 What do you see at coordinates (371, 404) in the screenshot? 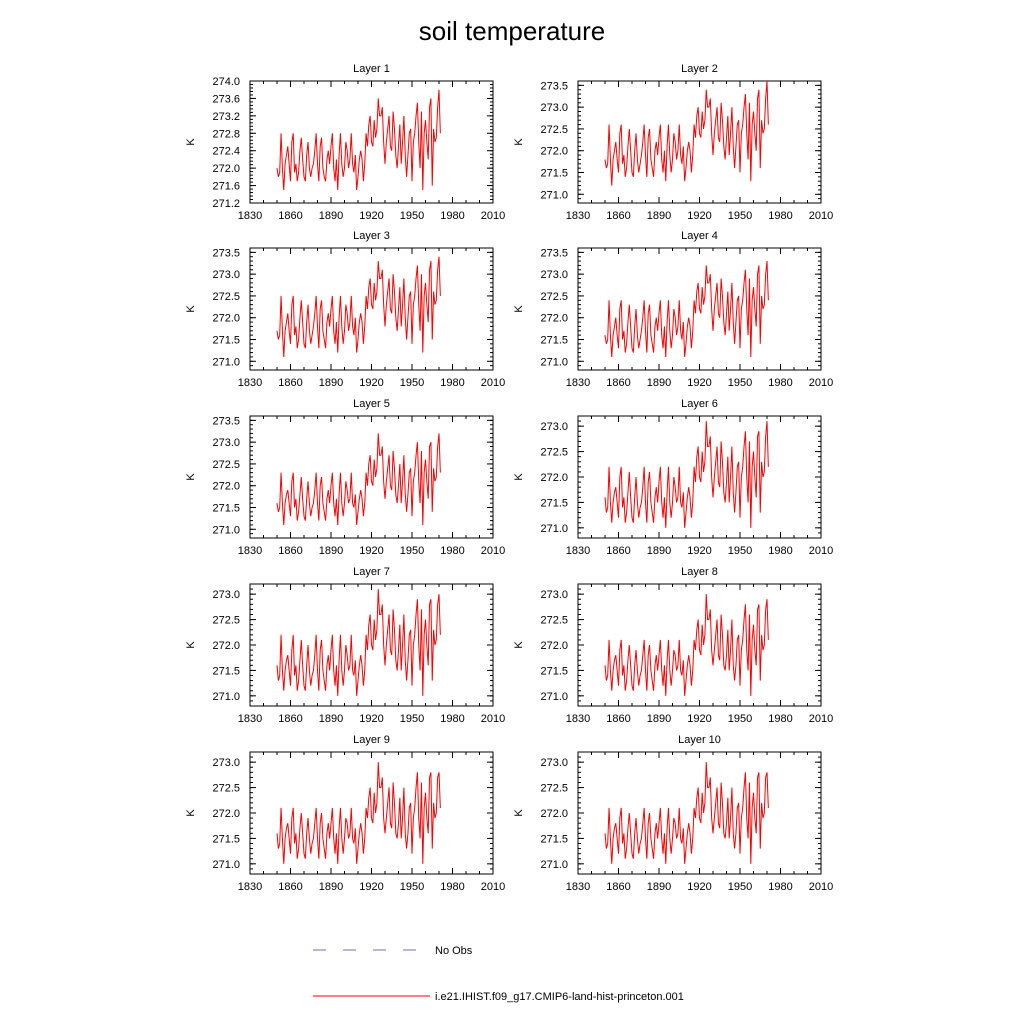
I see `panel-title: Layer 5` at bounding box center [371, 404].